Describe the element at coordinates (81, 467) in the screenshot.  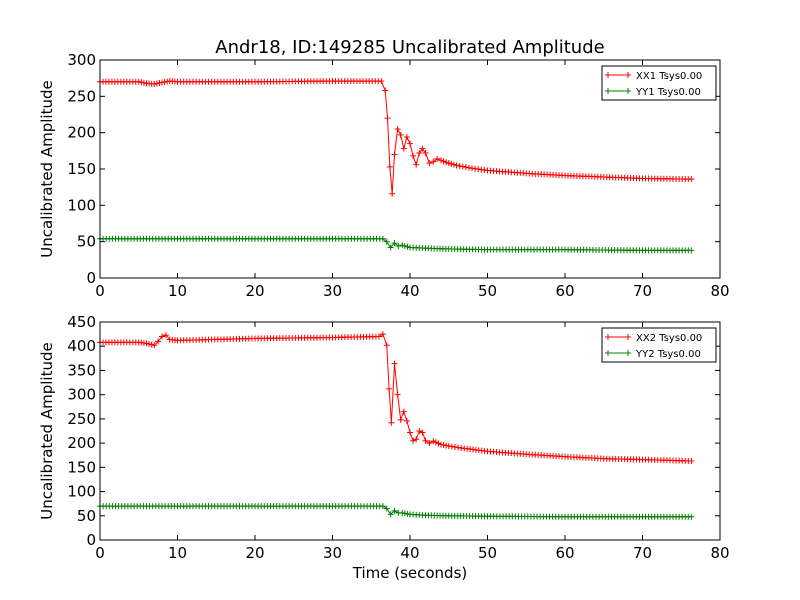
I see `y-tick-label: 150` at that location.